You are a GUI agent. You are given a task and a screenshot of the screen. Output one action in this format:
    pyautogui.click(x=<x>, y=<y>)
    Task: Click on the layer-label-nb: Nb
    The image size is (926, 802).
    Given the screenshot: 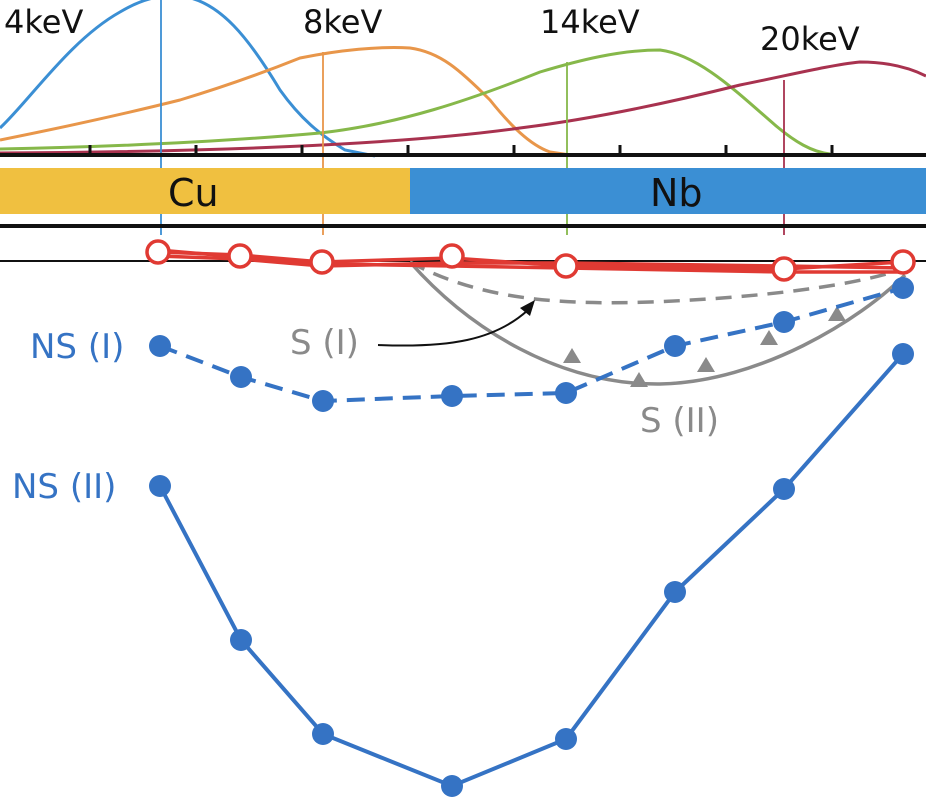 What is the action you would take?
    pyautogui.click(x=676, y=193)
    